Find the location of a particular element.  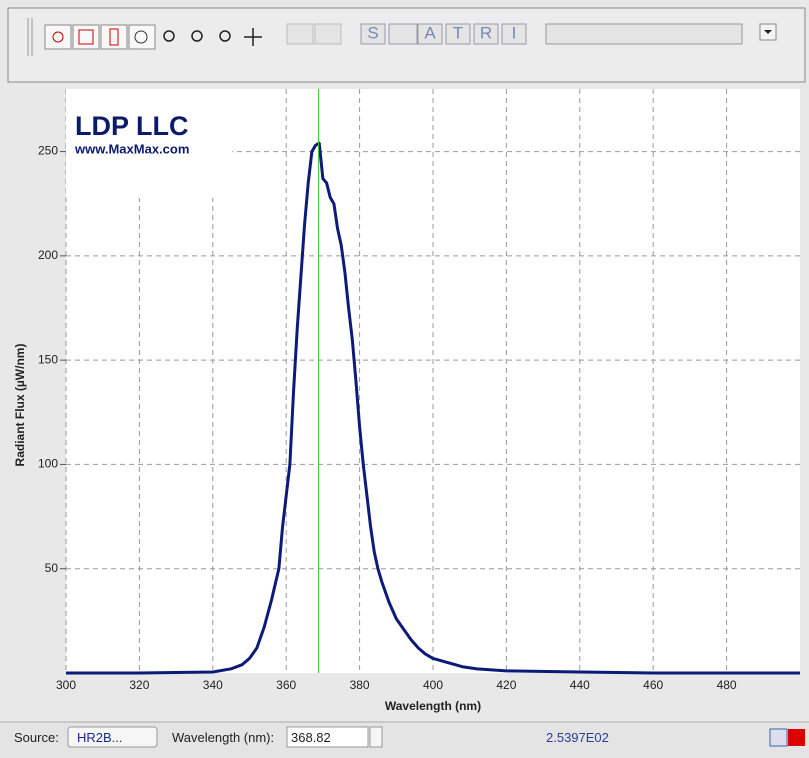

zoom-fit is located at coordinates (225, 36).